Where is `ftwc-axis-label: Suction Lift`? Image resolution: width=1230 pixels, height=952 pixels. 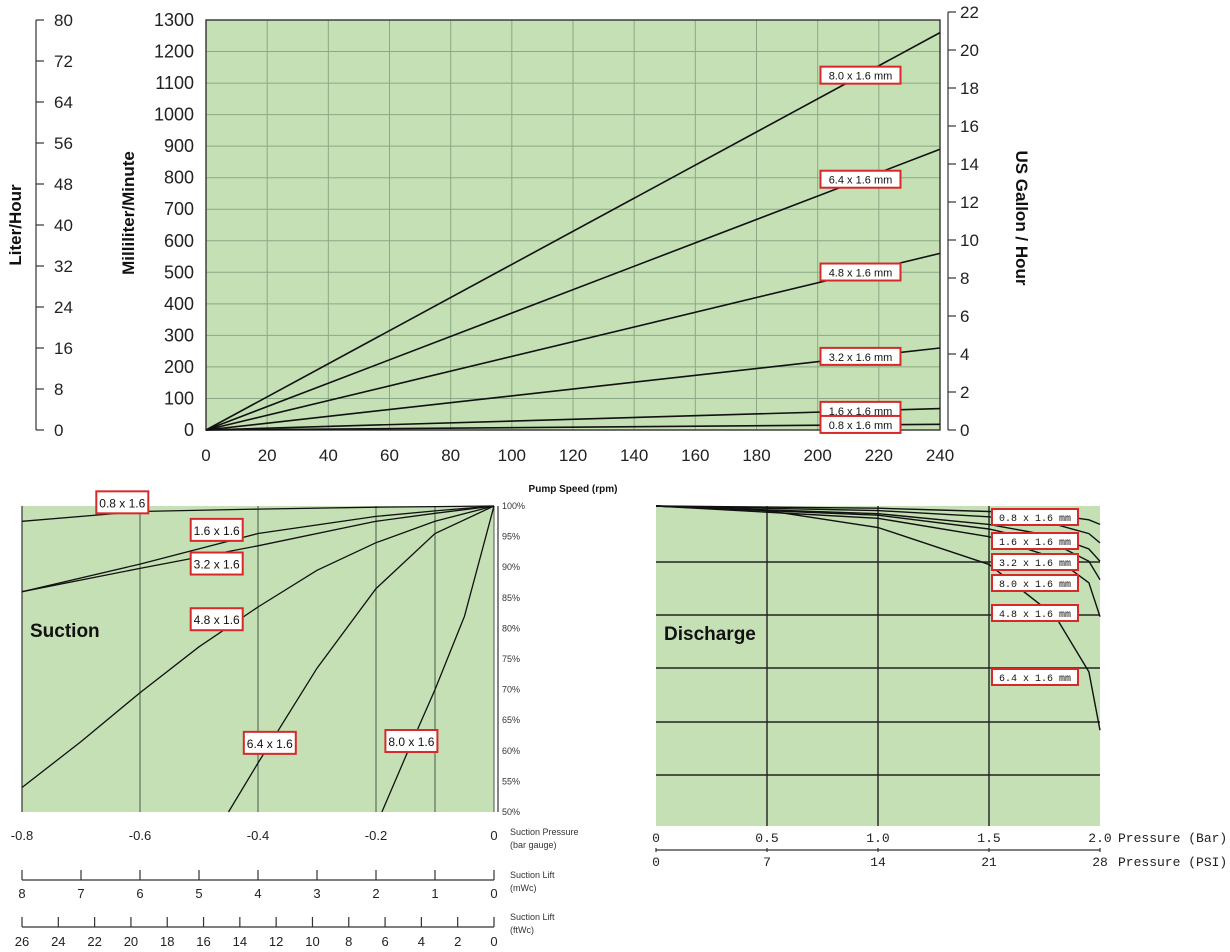
ftwc-axis-label: Suction Lift is located at coordinates (532, 917).